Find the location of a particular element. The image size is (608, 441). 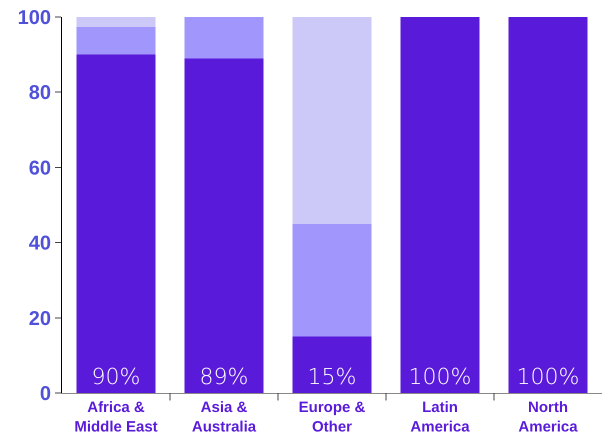

y-tick-label: 100 is located at coordinates (34, 18).